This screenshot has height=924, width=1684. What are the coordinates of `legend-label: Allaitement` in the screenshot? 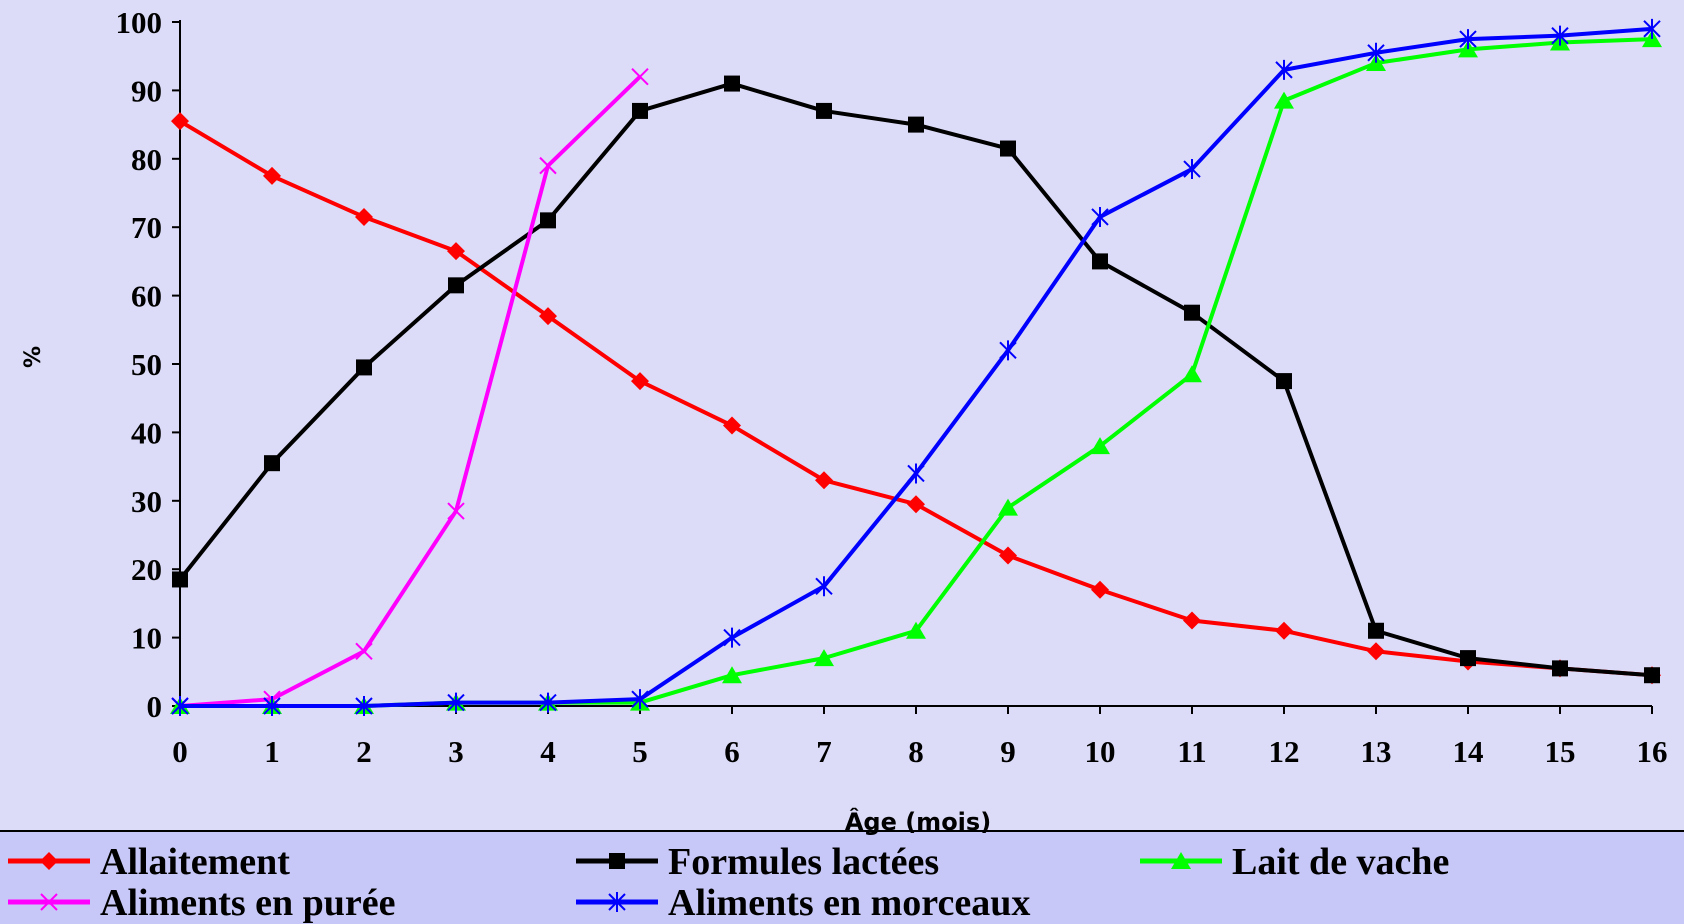 It's located at (195, 862).